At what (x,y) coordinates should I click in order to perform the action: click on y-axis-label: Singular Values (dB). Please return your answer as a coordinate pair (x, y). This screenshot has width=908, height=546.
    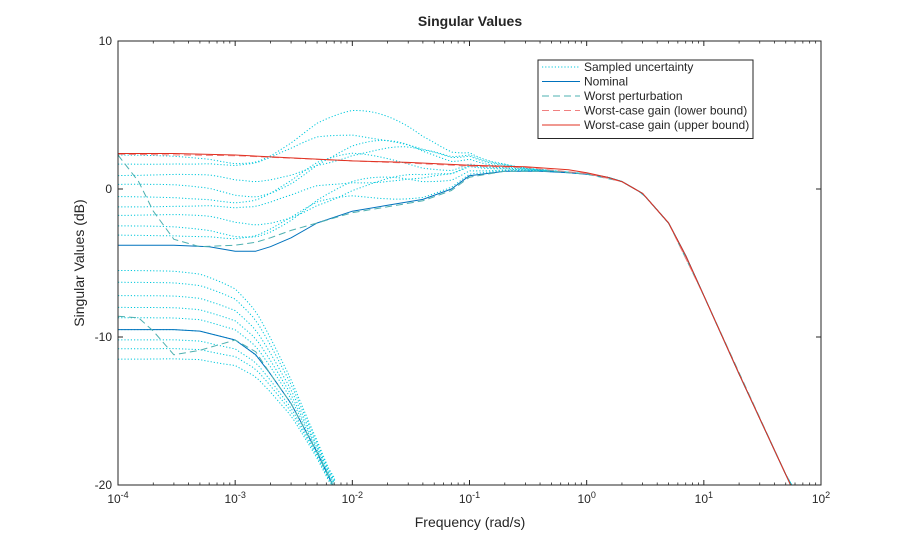
    Looking at the image, I should click on (79, 262).